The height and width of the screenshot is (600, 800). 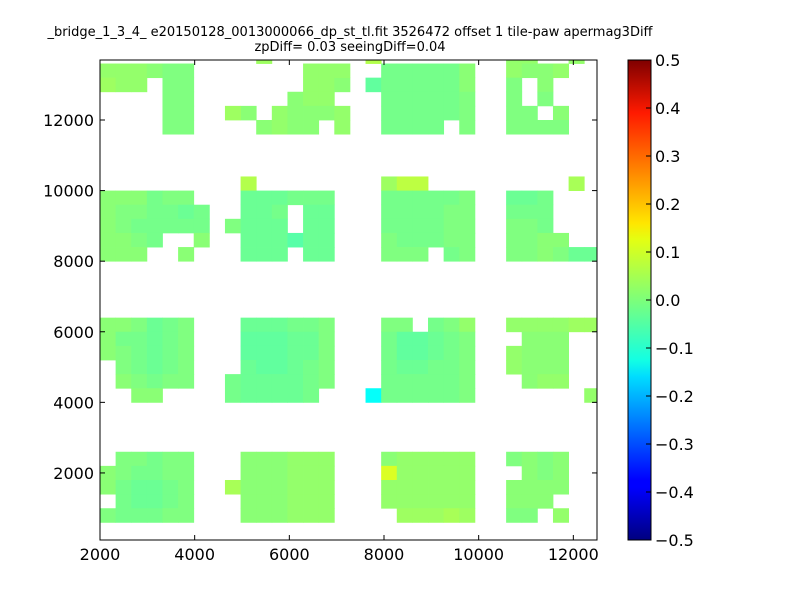 What do you see at coordinates (670, 300) in the screenshot?
I see `colorbar-ticks: 0.5 0.4 0.3 0.2 0.1 0.0 −0.1 −0.2 −0.3 −0.4 −0.5` at bounding box center [670, 300].